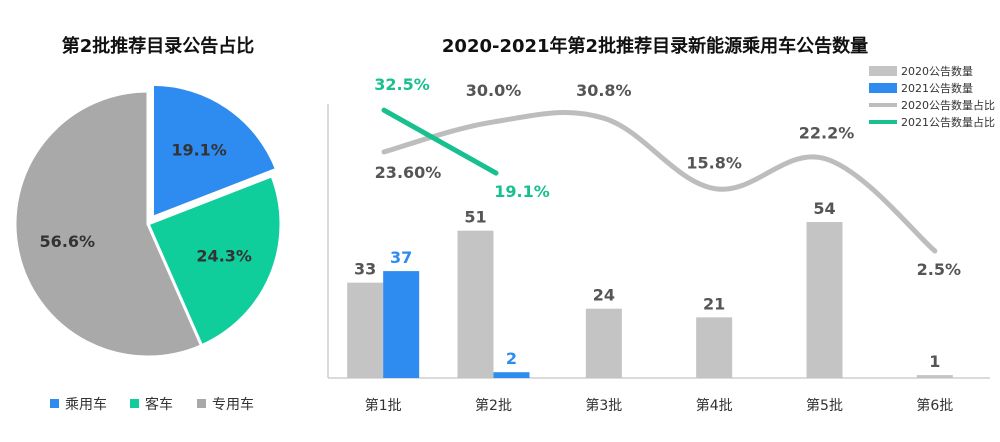  I want to click on legend-label: 2020公告数量, so click(937, 71).